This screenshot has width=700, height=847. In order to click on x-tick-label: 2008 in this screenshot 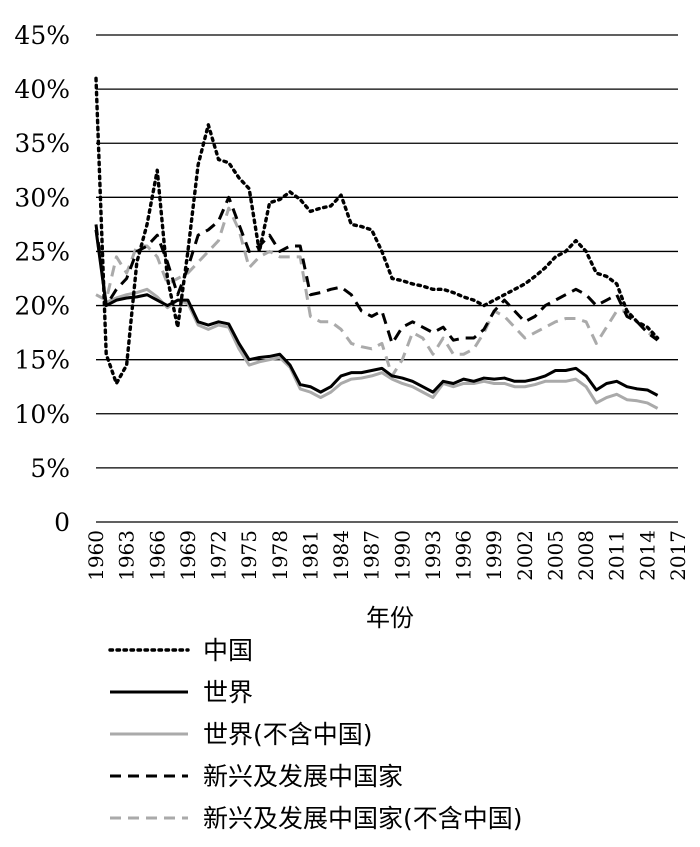, I will do `click(586, 555)`.